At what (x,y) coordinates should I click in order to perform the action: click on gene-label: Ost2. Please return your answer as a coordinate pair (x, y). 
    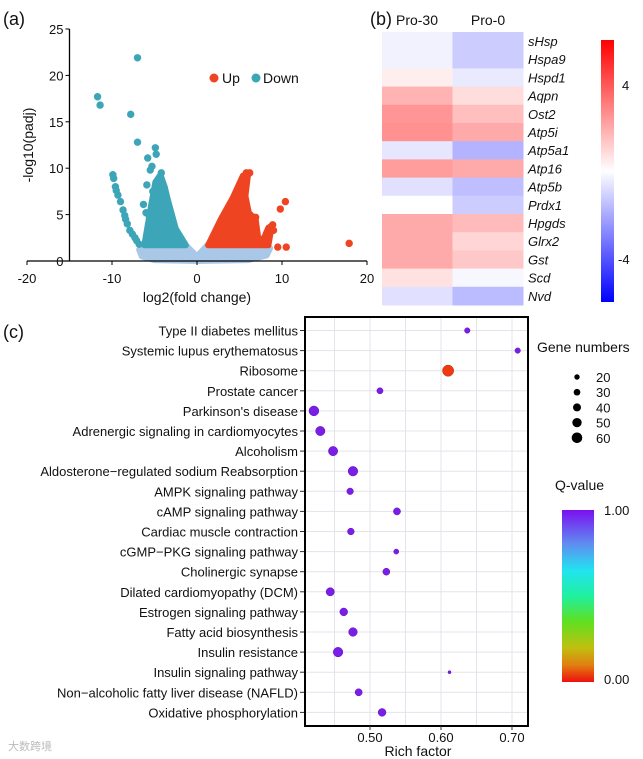
    Looking at the image, I should click on (542, 114).